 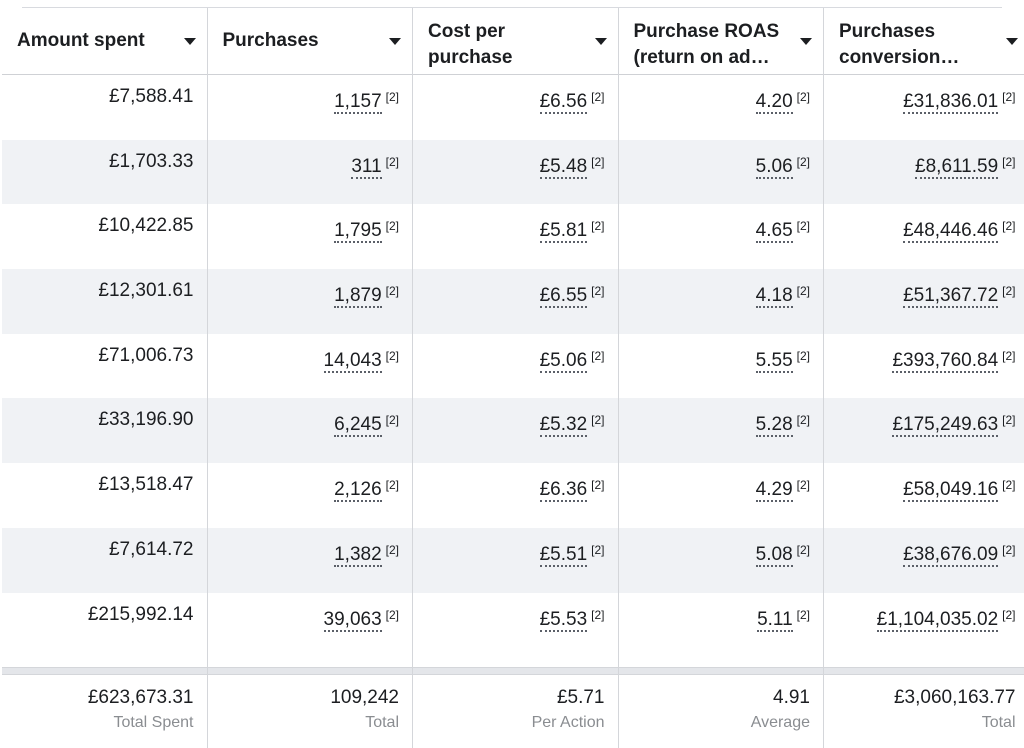 I want to click on cell-value: £6.55, so click(x=563, y=297).